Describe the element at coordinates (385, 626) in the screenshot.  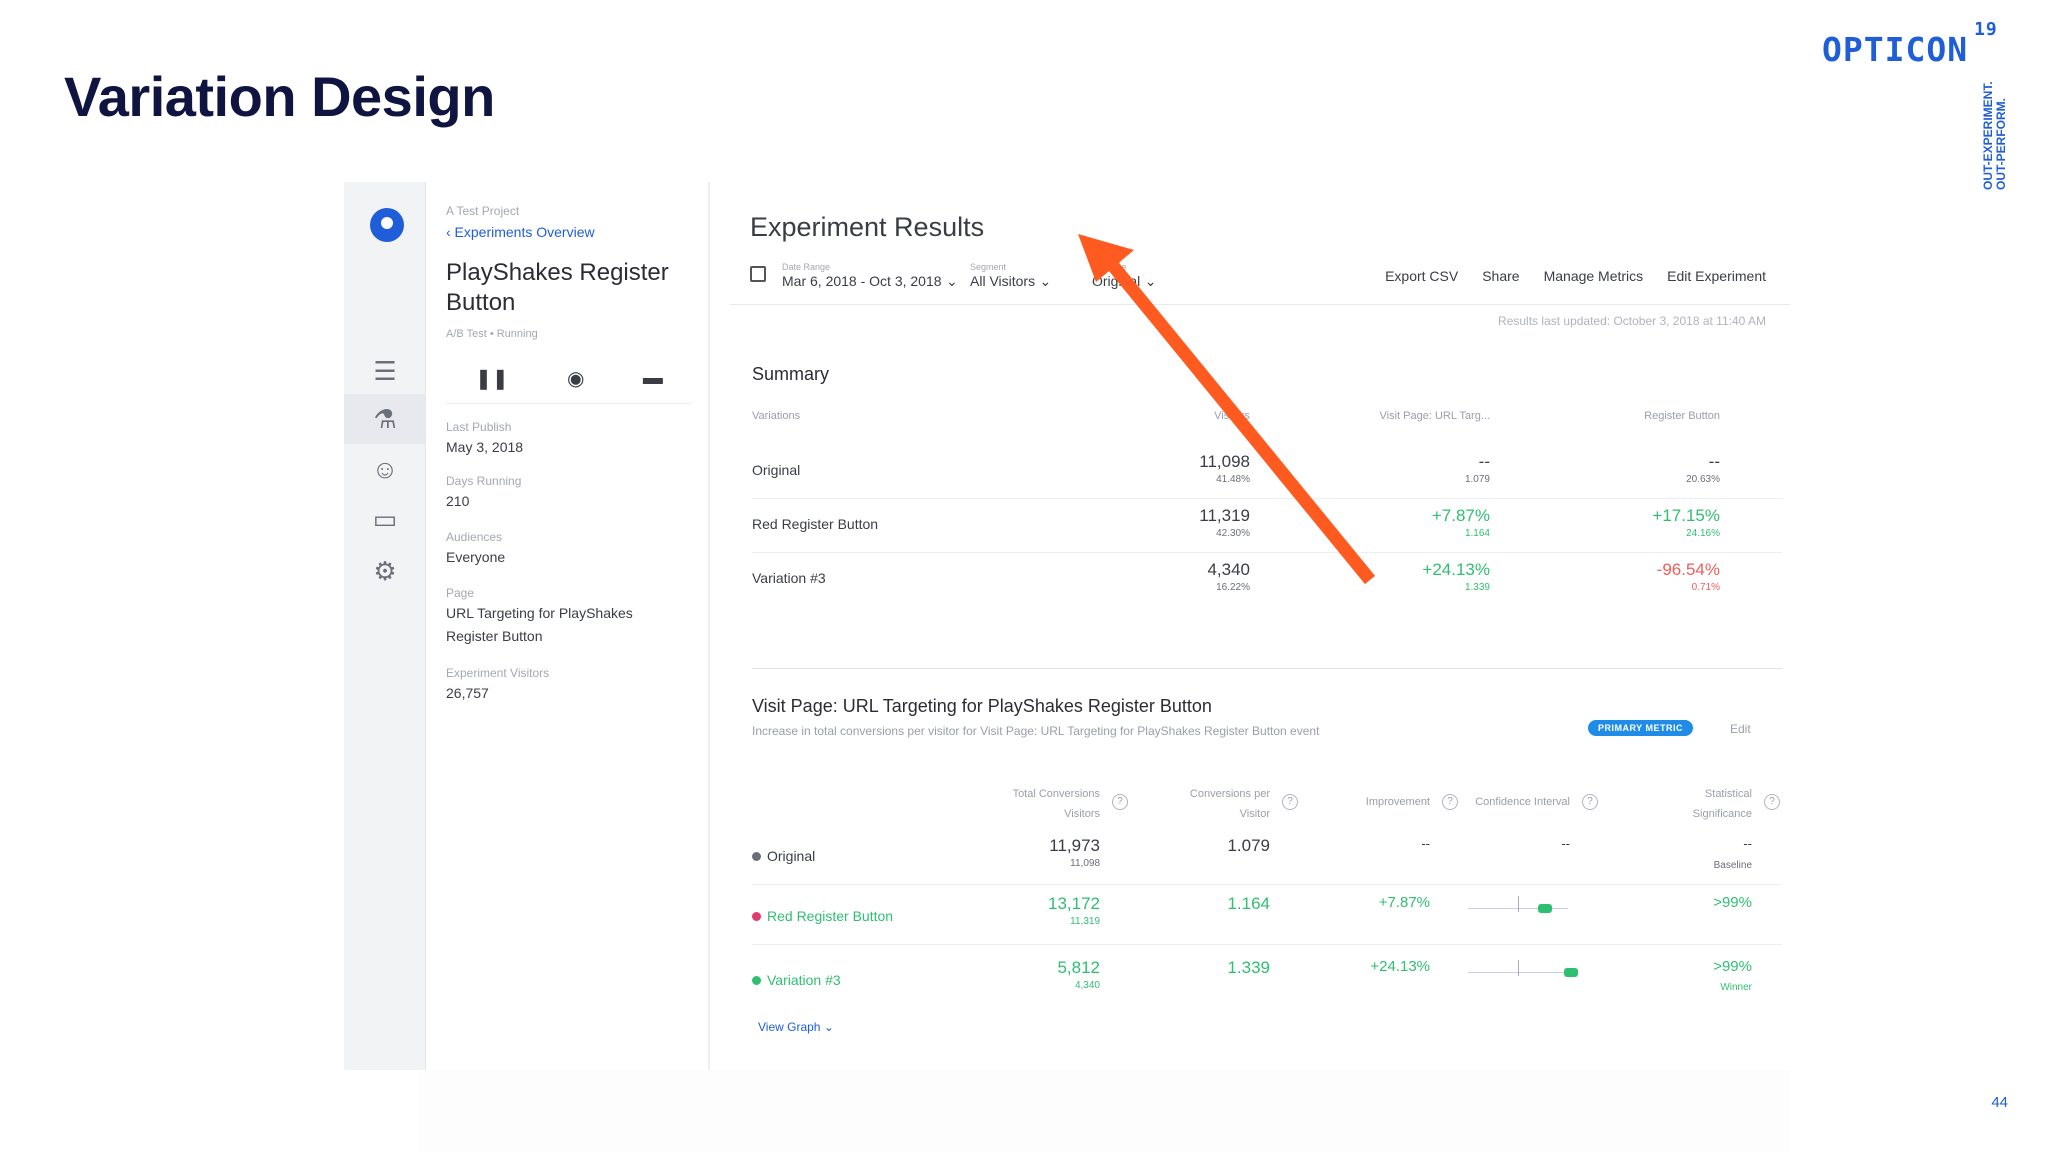
I see `left-nav-rail: ☰ ⚗ ☺ ▭ ⚙` at that location.